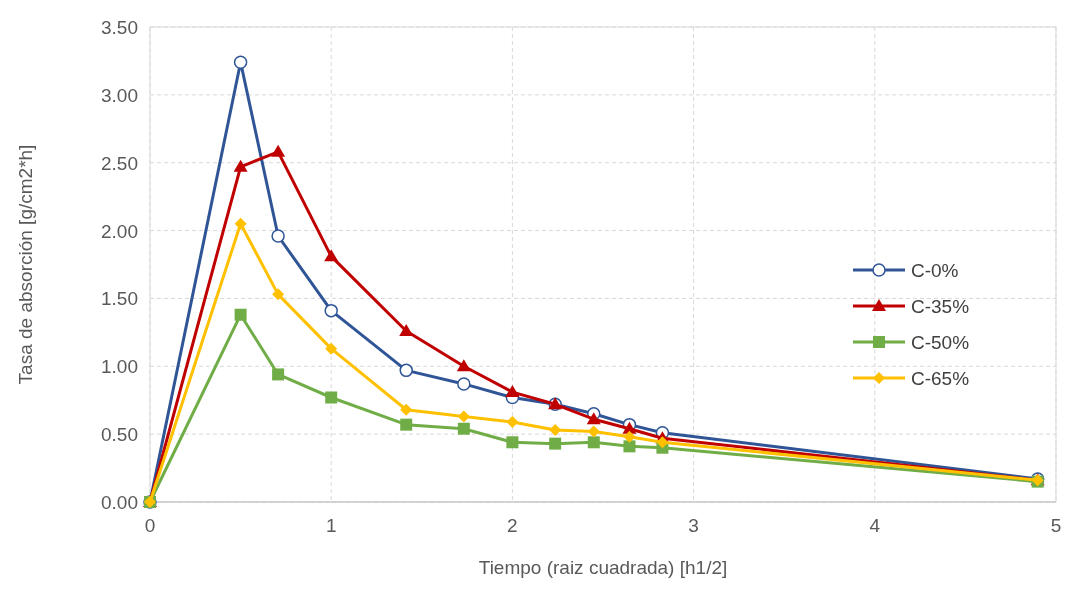 This screenshot has width=1075, height=589. Describe the element at coordinates (119, 27) in the screenshot. I see `y-tick-label: 3.50` at that location.